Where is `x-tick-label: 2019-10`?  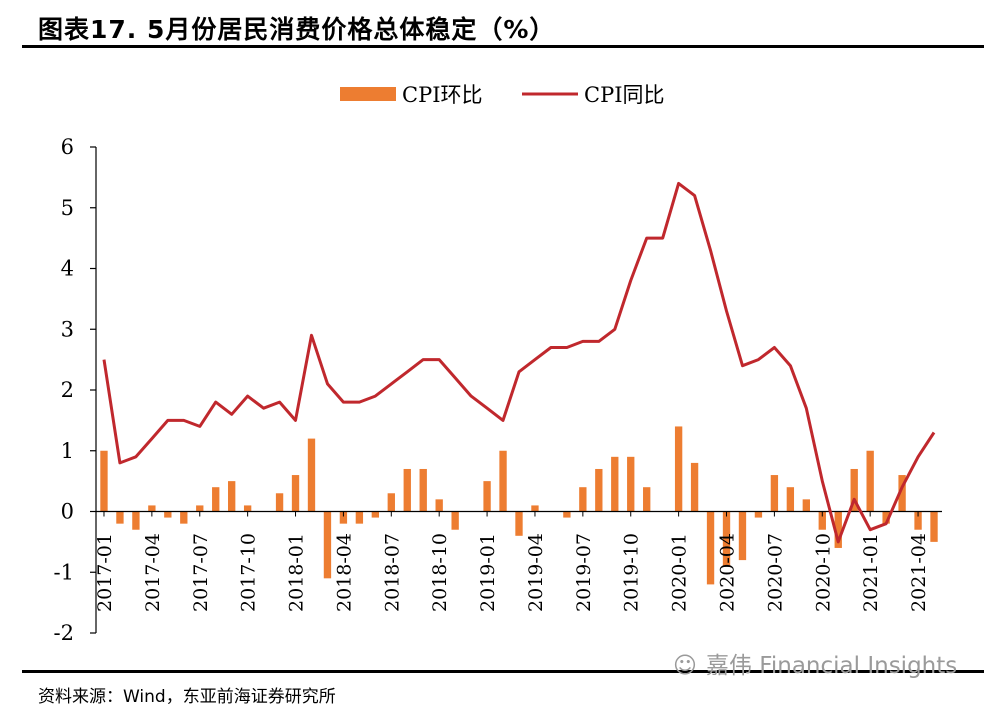 x-tick-label: 2019-10 is located at coordinates (632, 572).